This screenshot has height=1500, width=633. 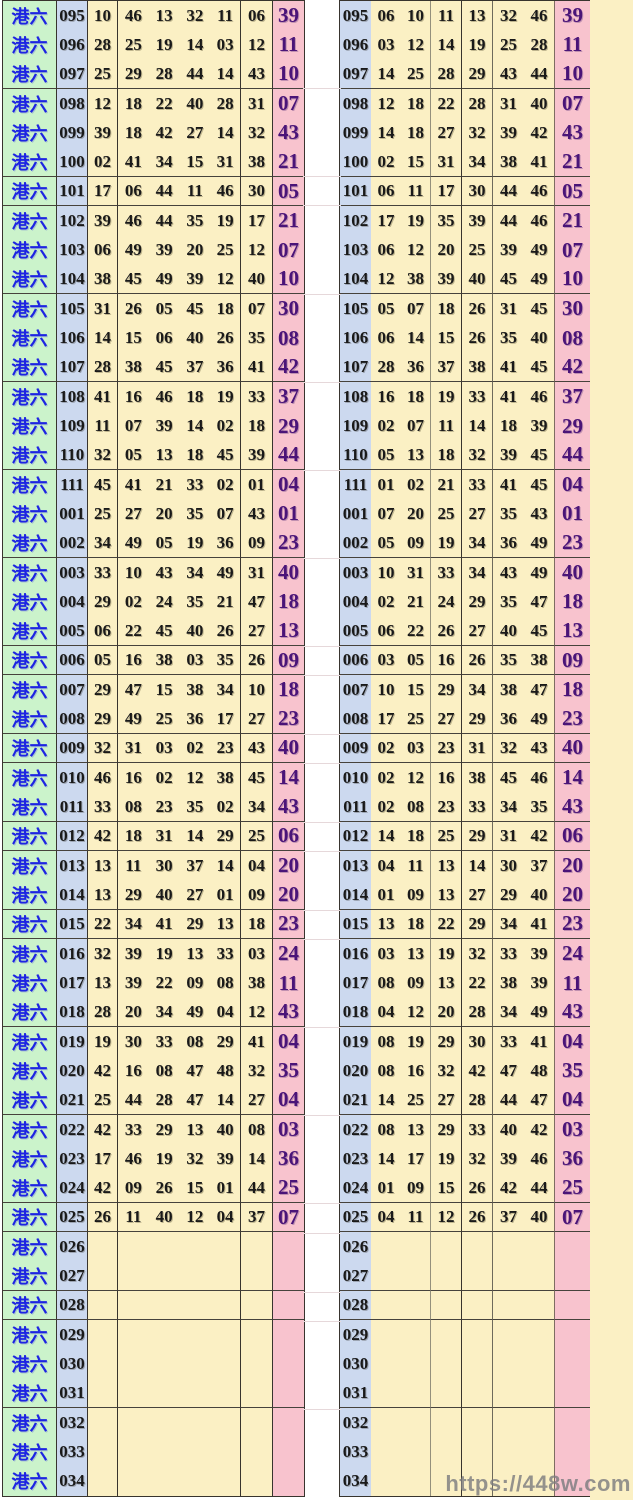 I want to click on number-cell: 04, so click(x=386, y=1217).